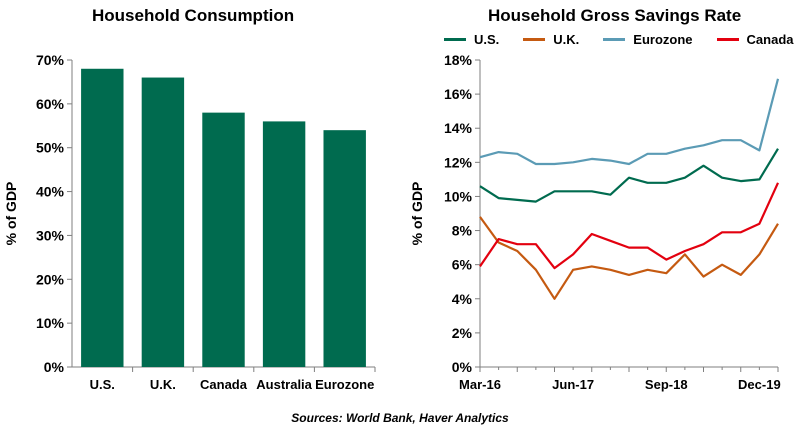 The height and width of the screenshot is (431, 800). Describe the element at coordinates (487, 39) in the screenshot. I see `legend-label: U.S.` at that location.